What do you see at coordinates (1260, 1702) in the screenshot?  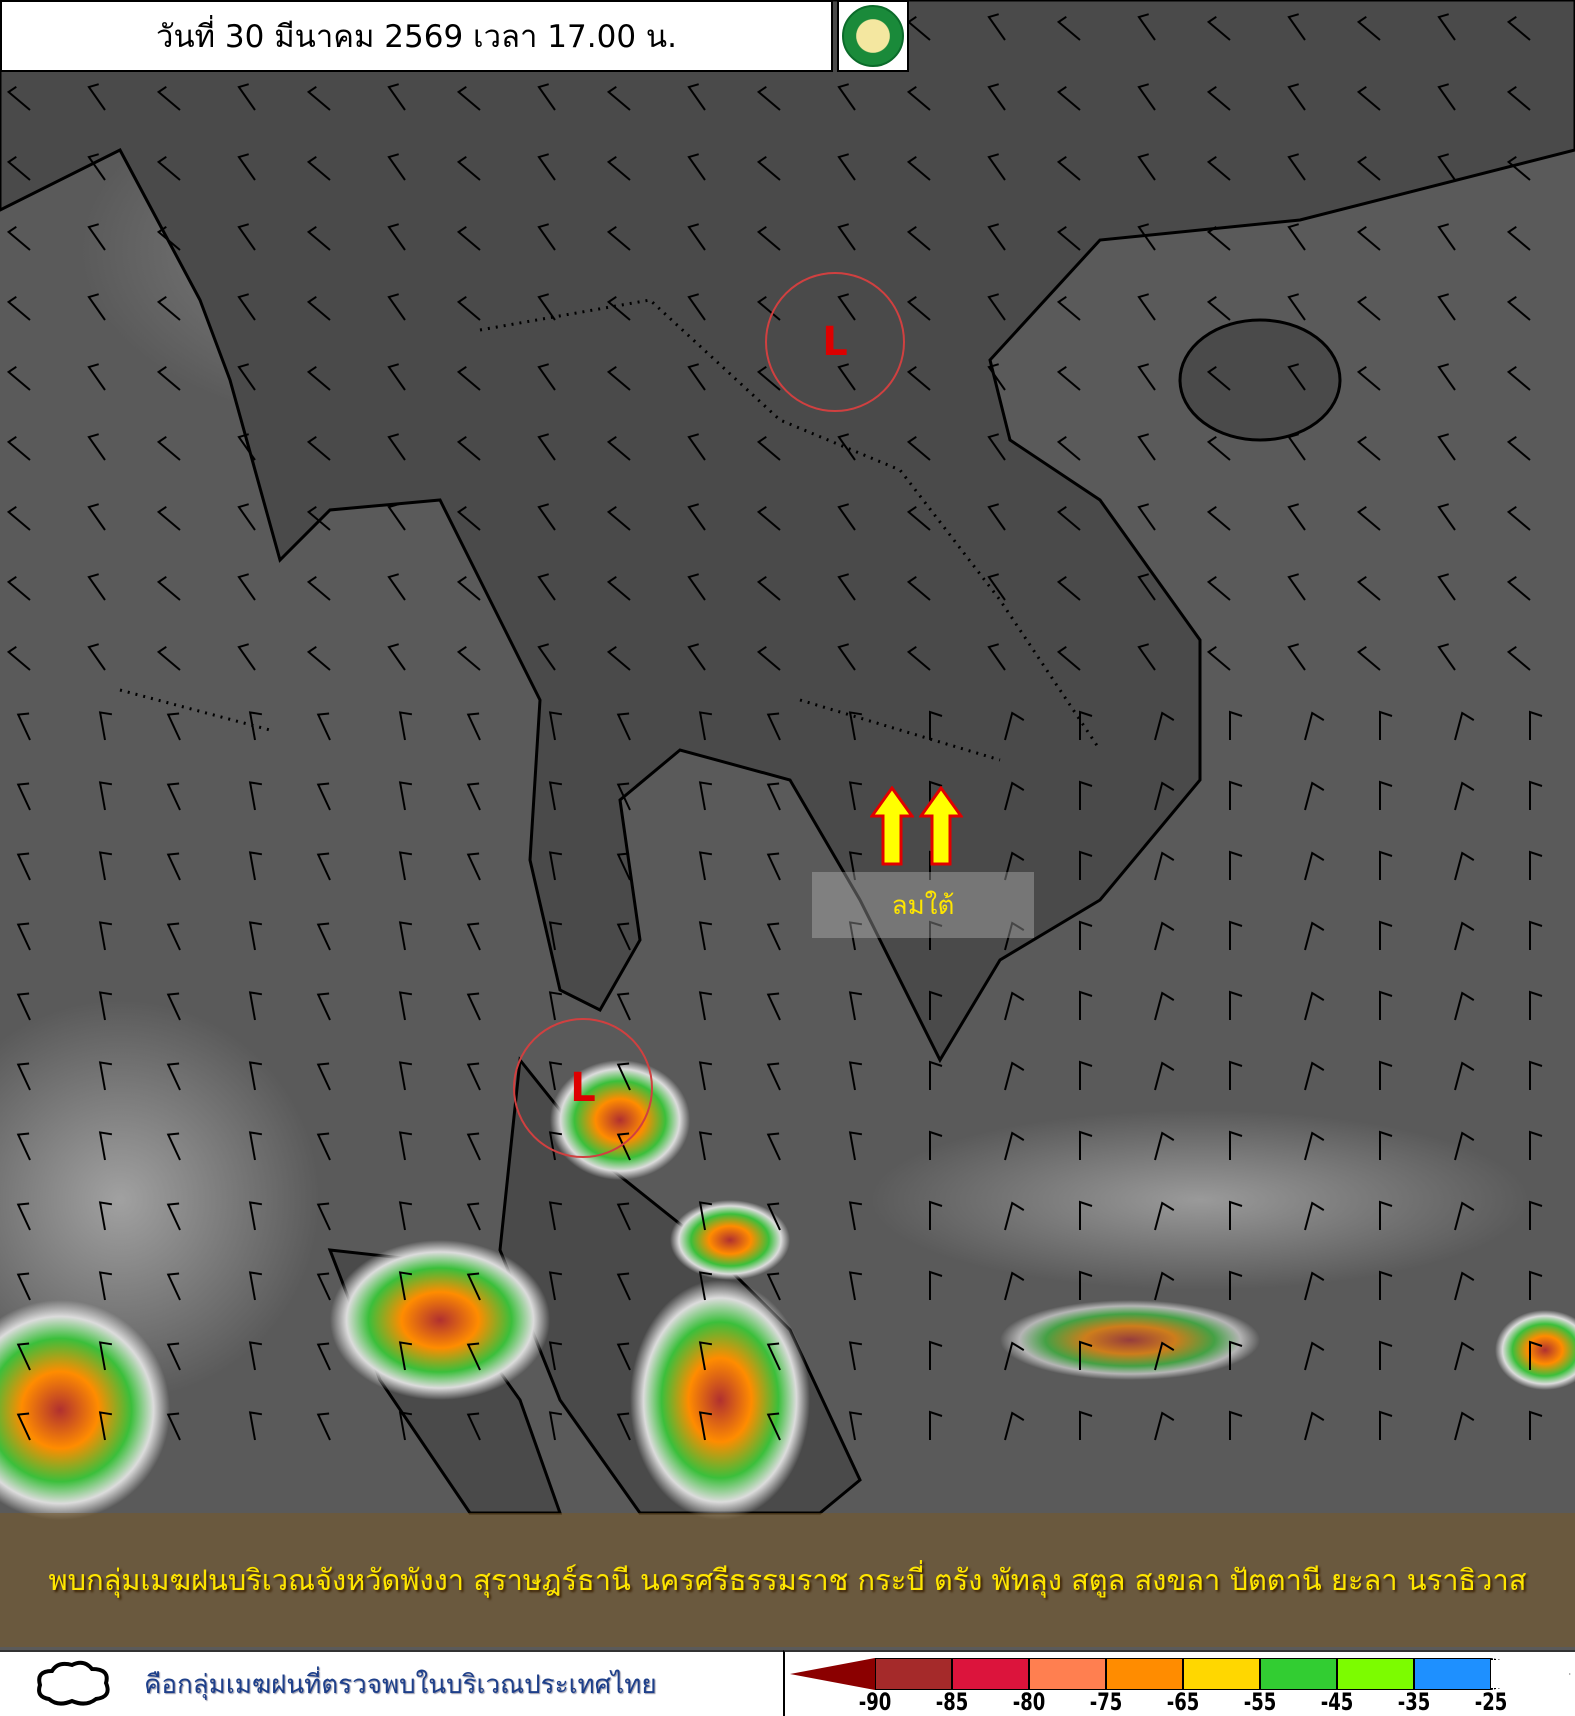 I see `colorbar-tick: -55` at bounding box center [1260, 1702].